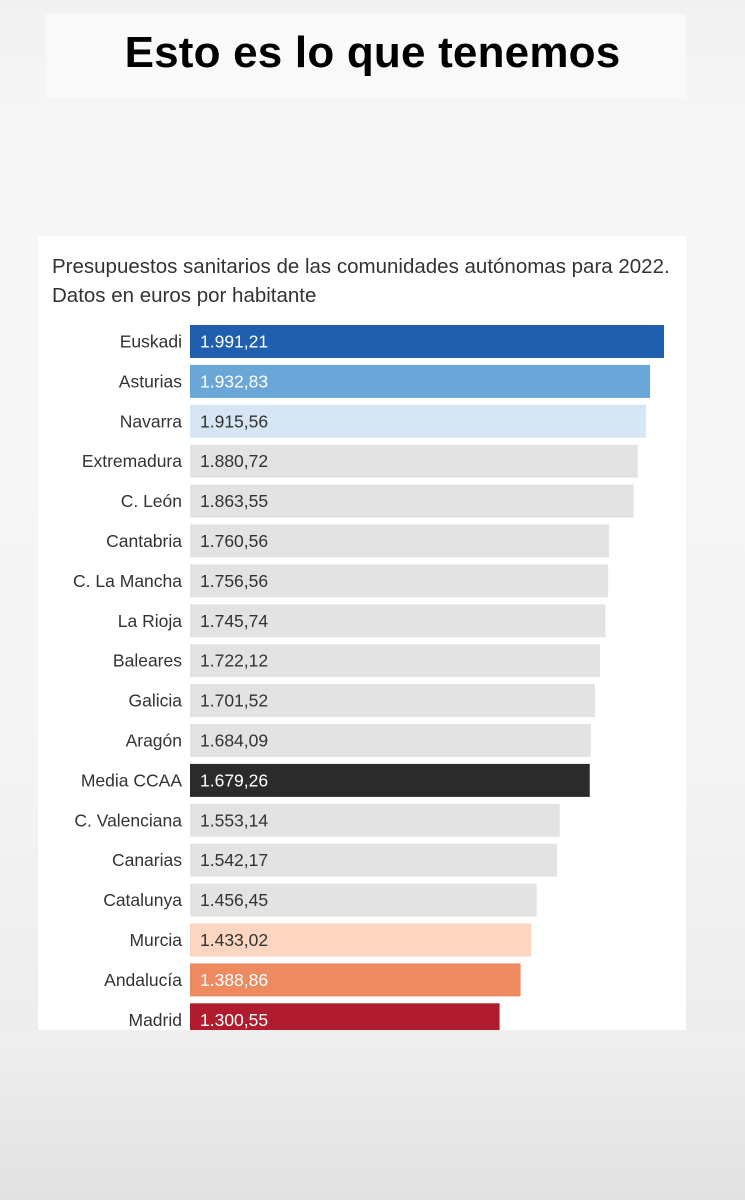  Describe the element at coordinates (234, 780) in the screenshot. I see `value-label: 1.679,26` at that location.